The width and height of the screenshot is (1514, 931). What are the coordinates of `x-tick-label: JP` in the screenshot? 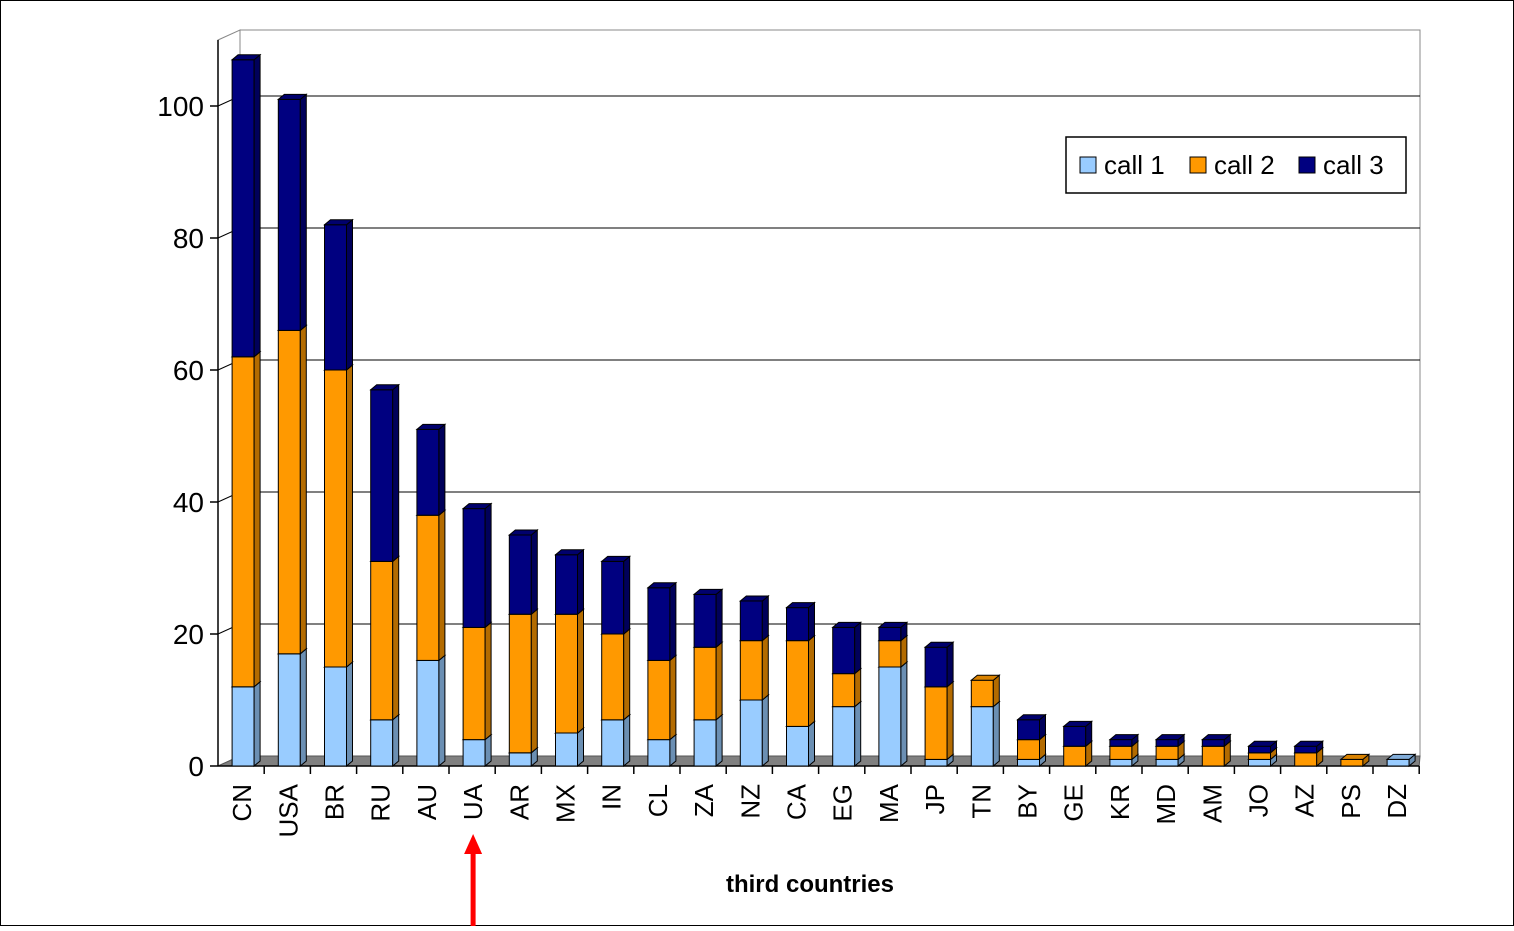 It's located at (935, 799).